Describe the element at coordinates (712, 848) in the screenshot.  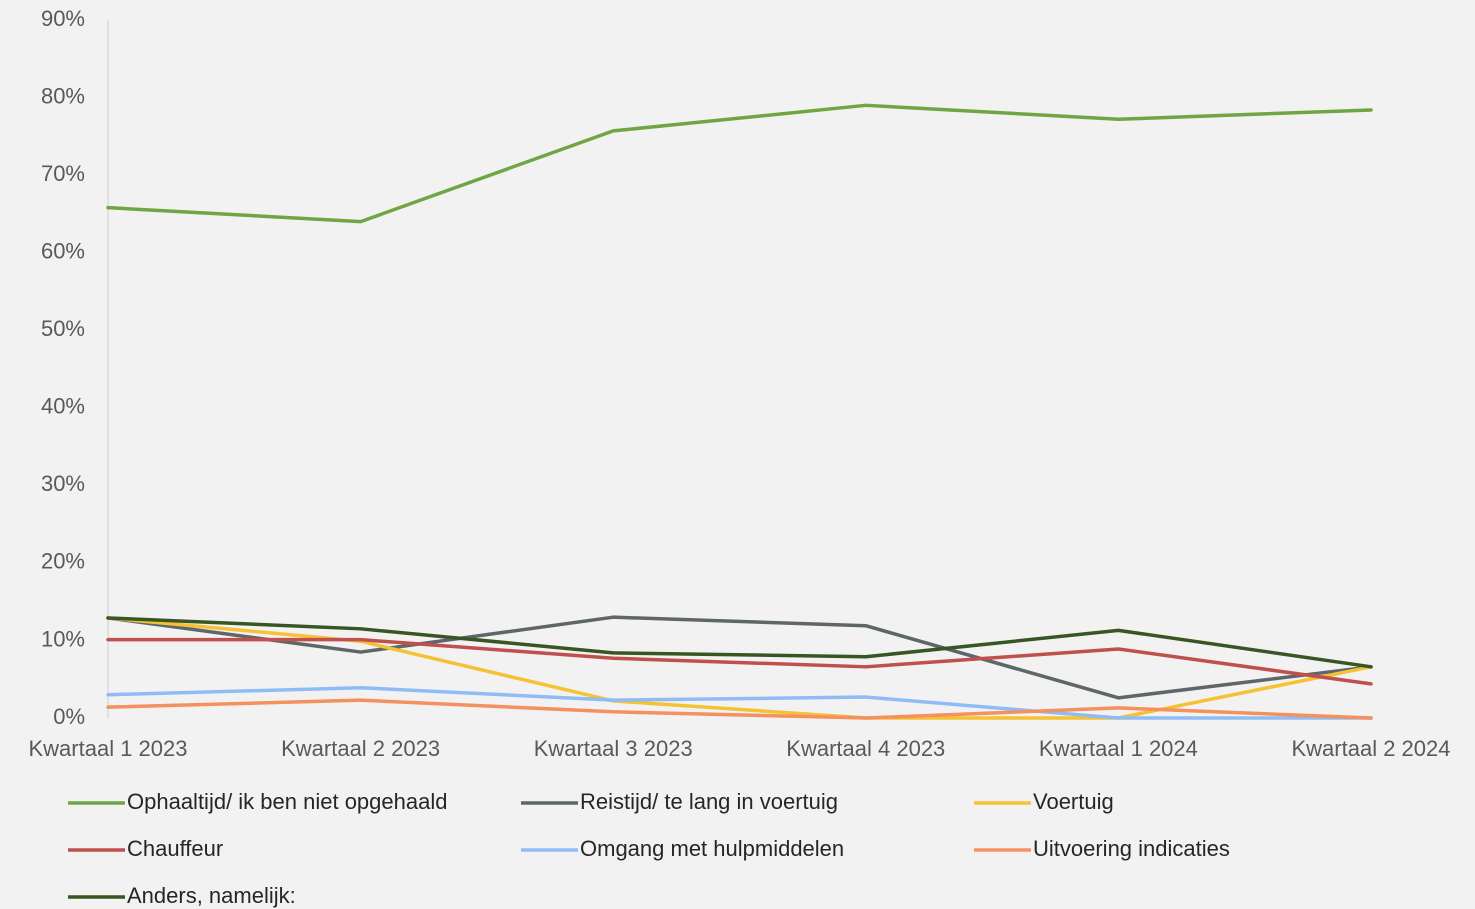
I see `legend-label: Omgang met hulpmiddelen` at that location.